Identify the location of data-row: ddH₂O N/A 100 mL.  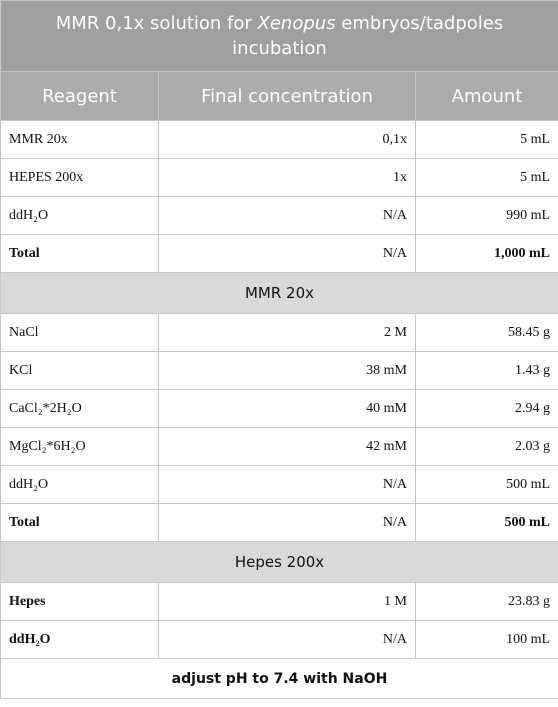
(279, 639).